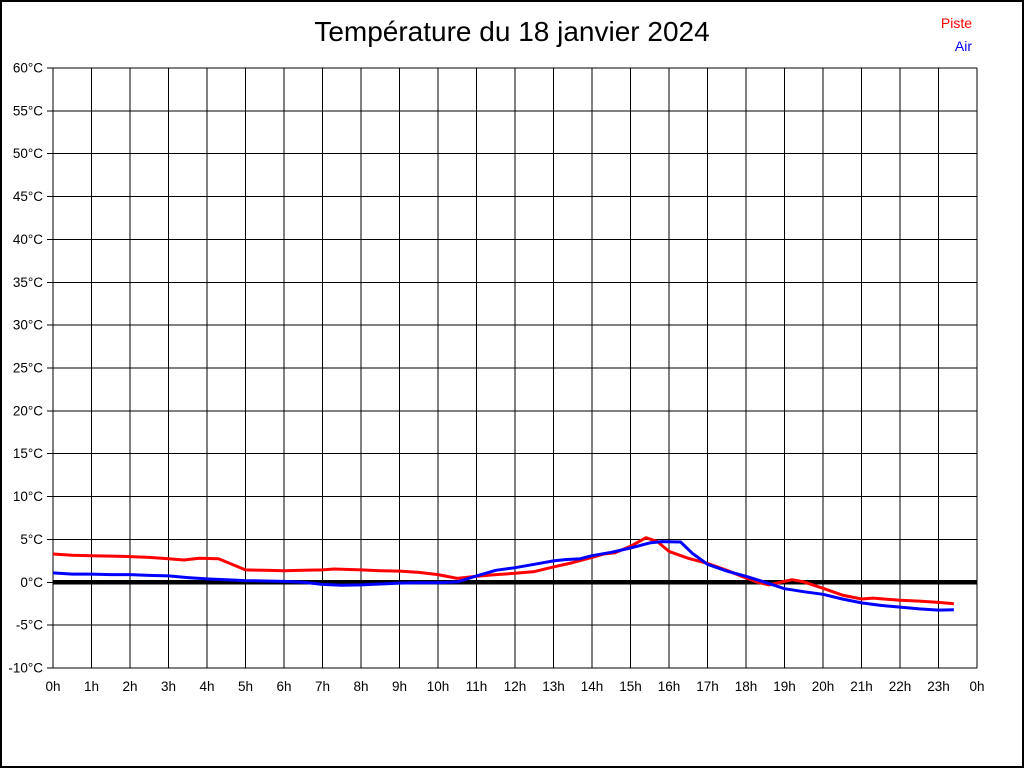 The width and height of the screenshot is (1024, 768). What do you see at coordinates (206, 686) in the screenshot?
I see `x-tick-label: 4h` at bounding box center [206, 686].